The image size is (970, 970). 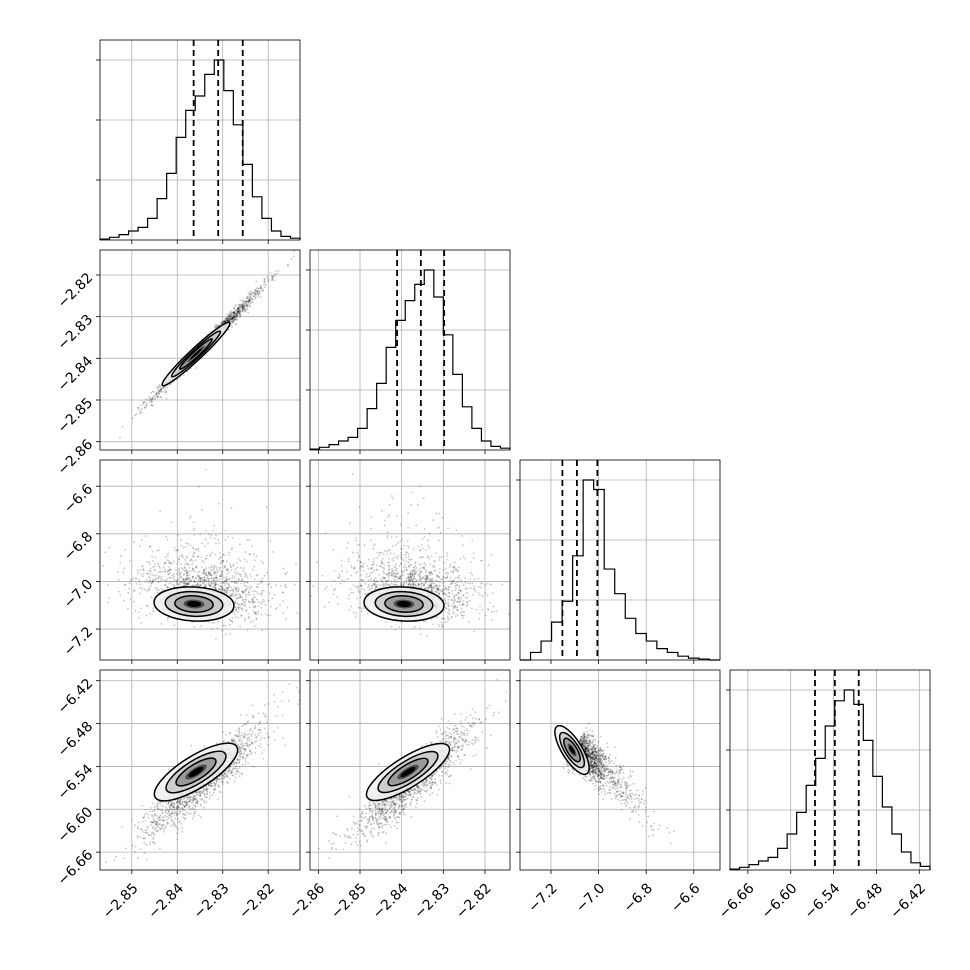 What do you see at coordinates (78, 546) in the screenshot?
I see `y-tick-label: −6.8` at bounding box center [78, 546].